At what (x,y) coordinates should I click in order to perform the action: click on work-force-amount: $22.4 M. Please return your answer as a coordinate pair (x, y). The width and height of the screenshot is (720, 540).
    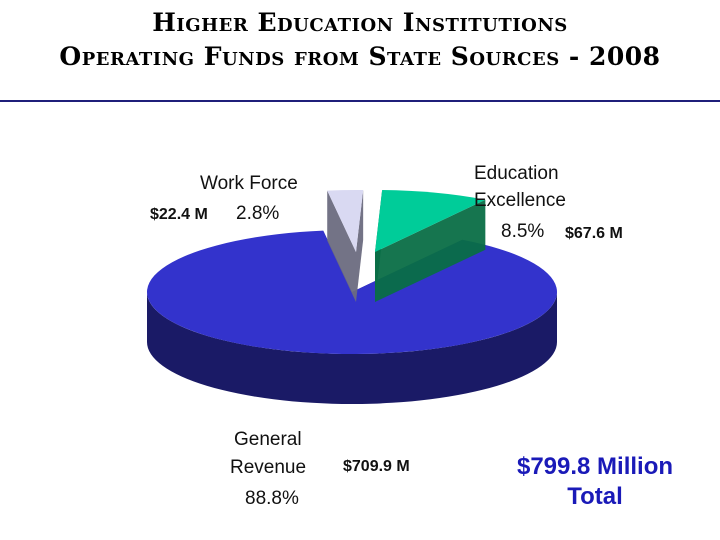
    Looking at the image, I should click on (179, 214).